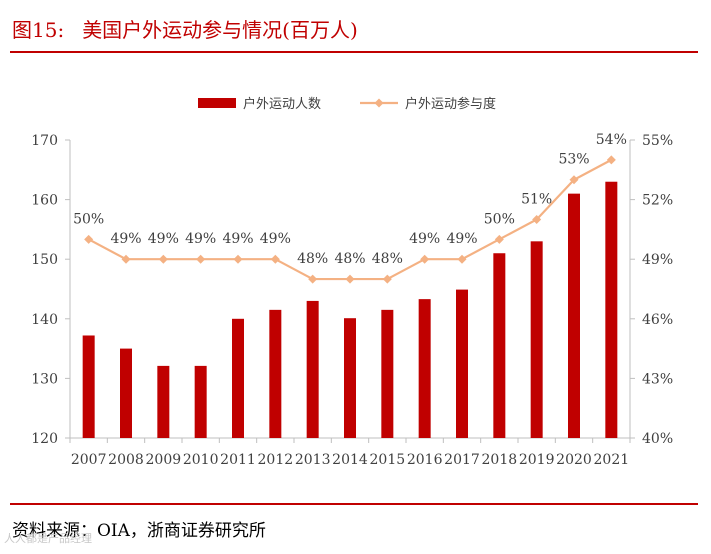  What do you see at coordinates (238, 460) in the screenshot?
I see `x-tick-label: 2011` at bounding box center [238, 460].